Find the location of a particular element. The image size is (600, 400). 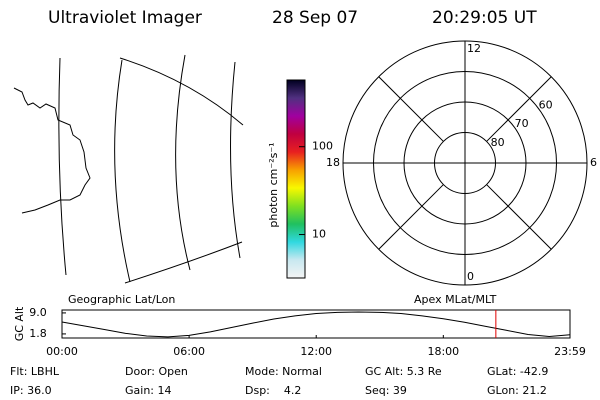

y-axis-label: GC Alt is located at coordinates (19, 323).